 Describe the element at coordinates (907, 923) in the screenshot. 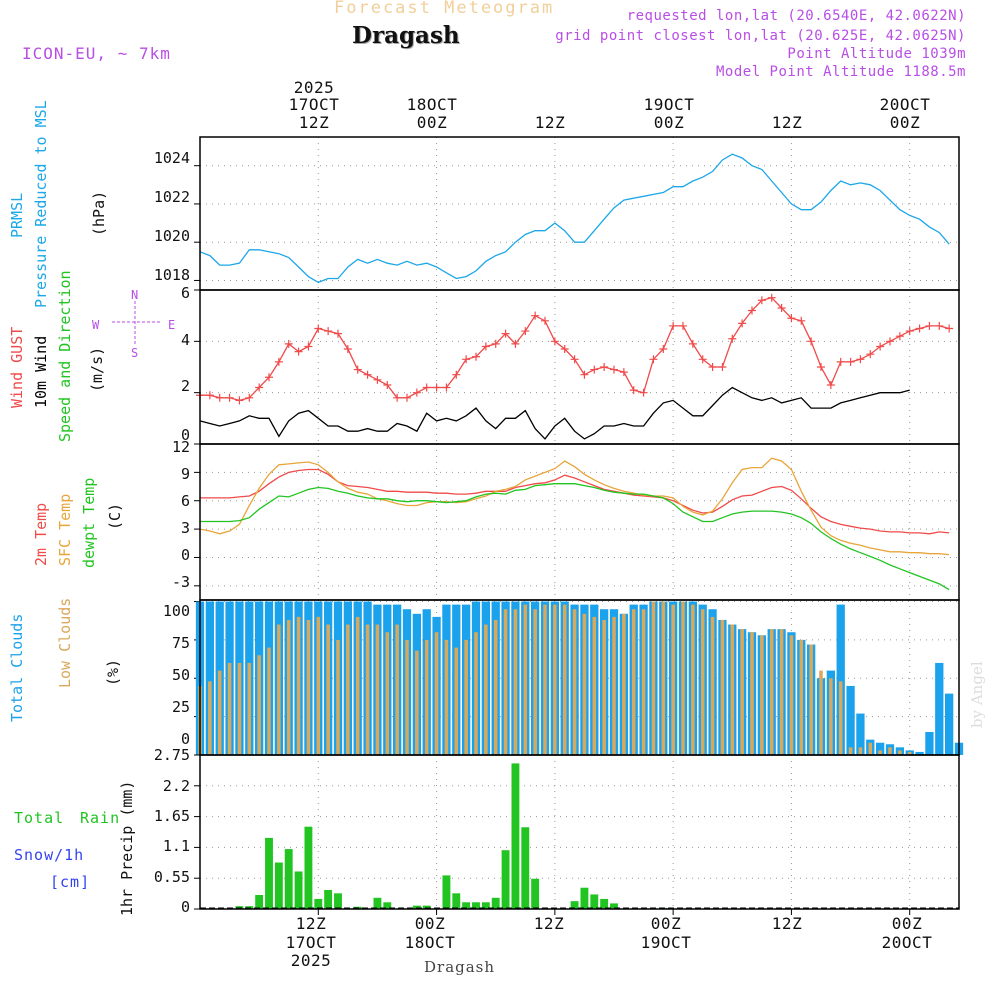

I see `bottom-axis-hour: 00Z` at that location.